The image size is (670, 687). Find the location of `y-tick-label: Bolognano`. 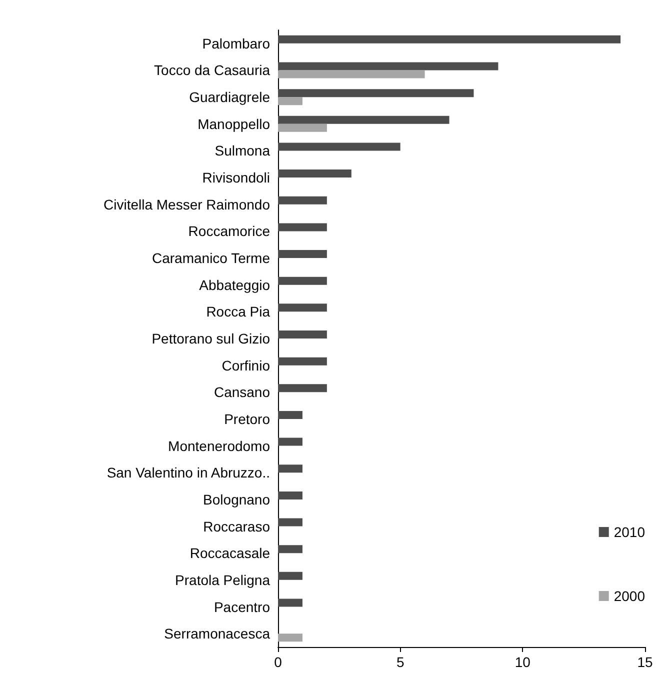

y-tick-label: Bolognano is located at coordinates (236, 499).